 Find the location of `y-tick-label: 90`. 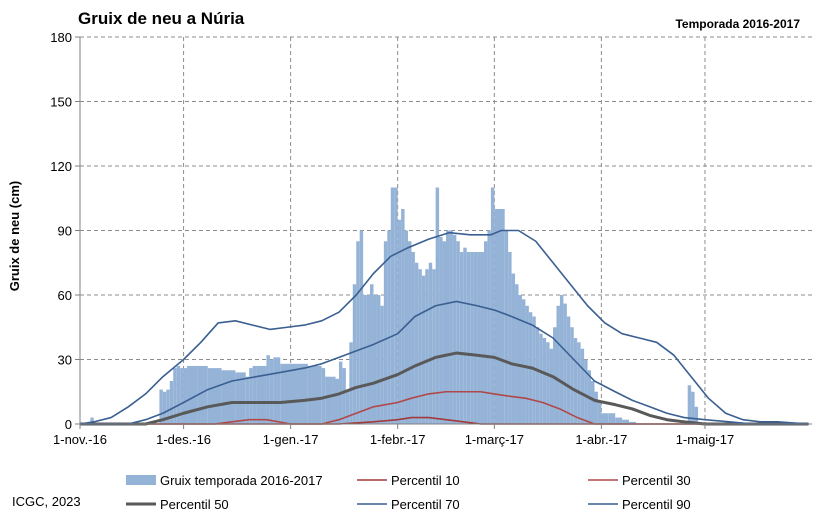

y-tick-label: 90 is located at coordinates (65, 231).